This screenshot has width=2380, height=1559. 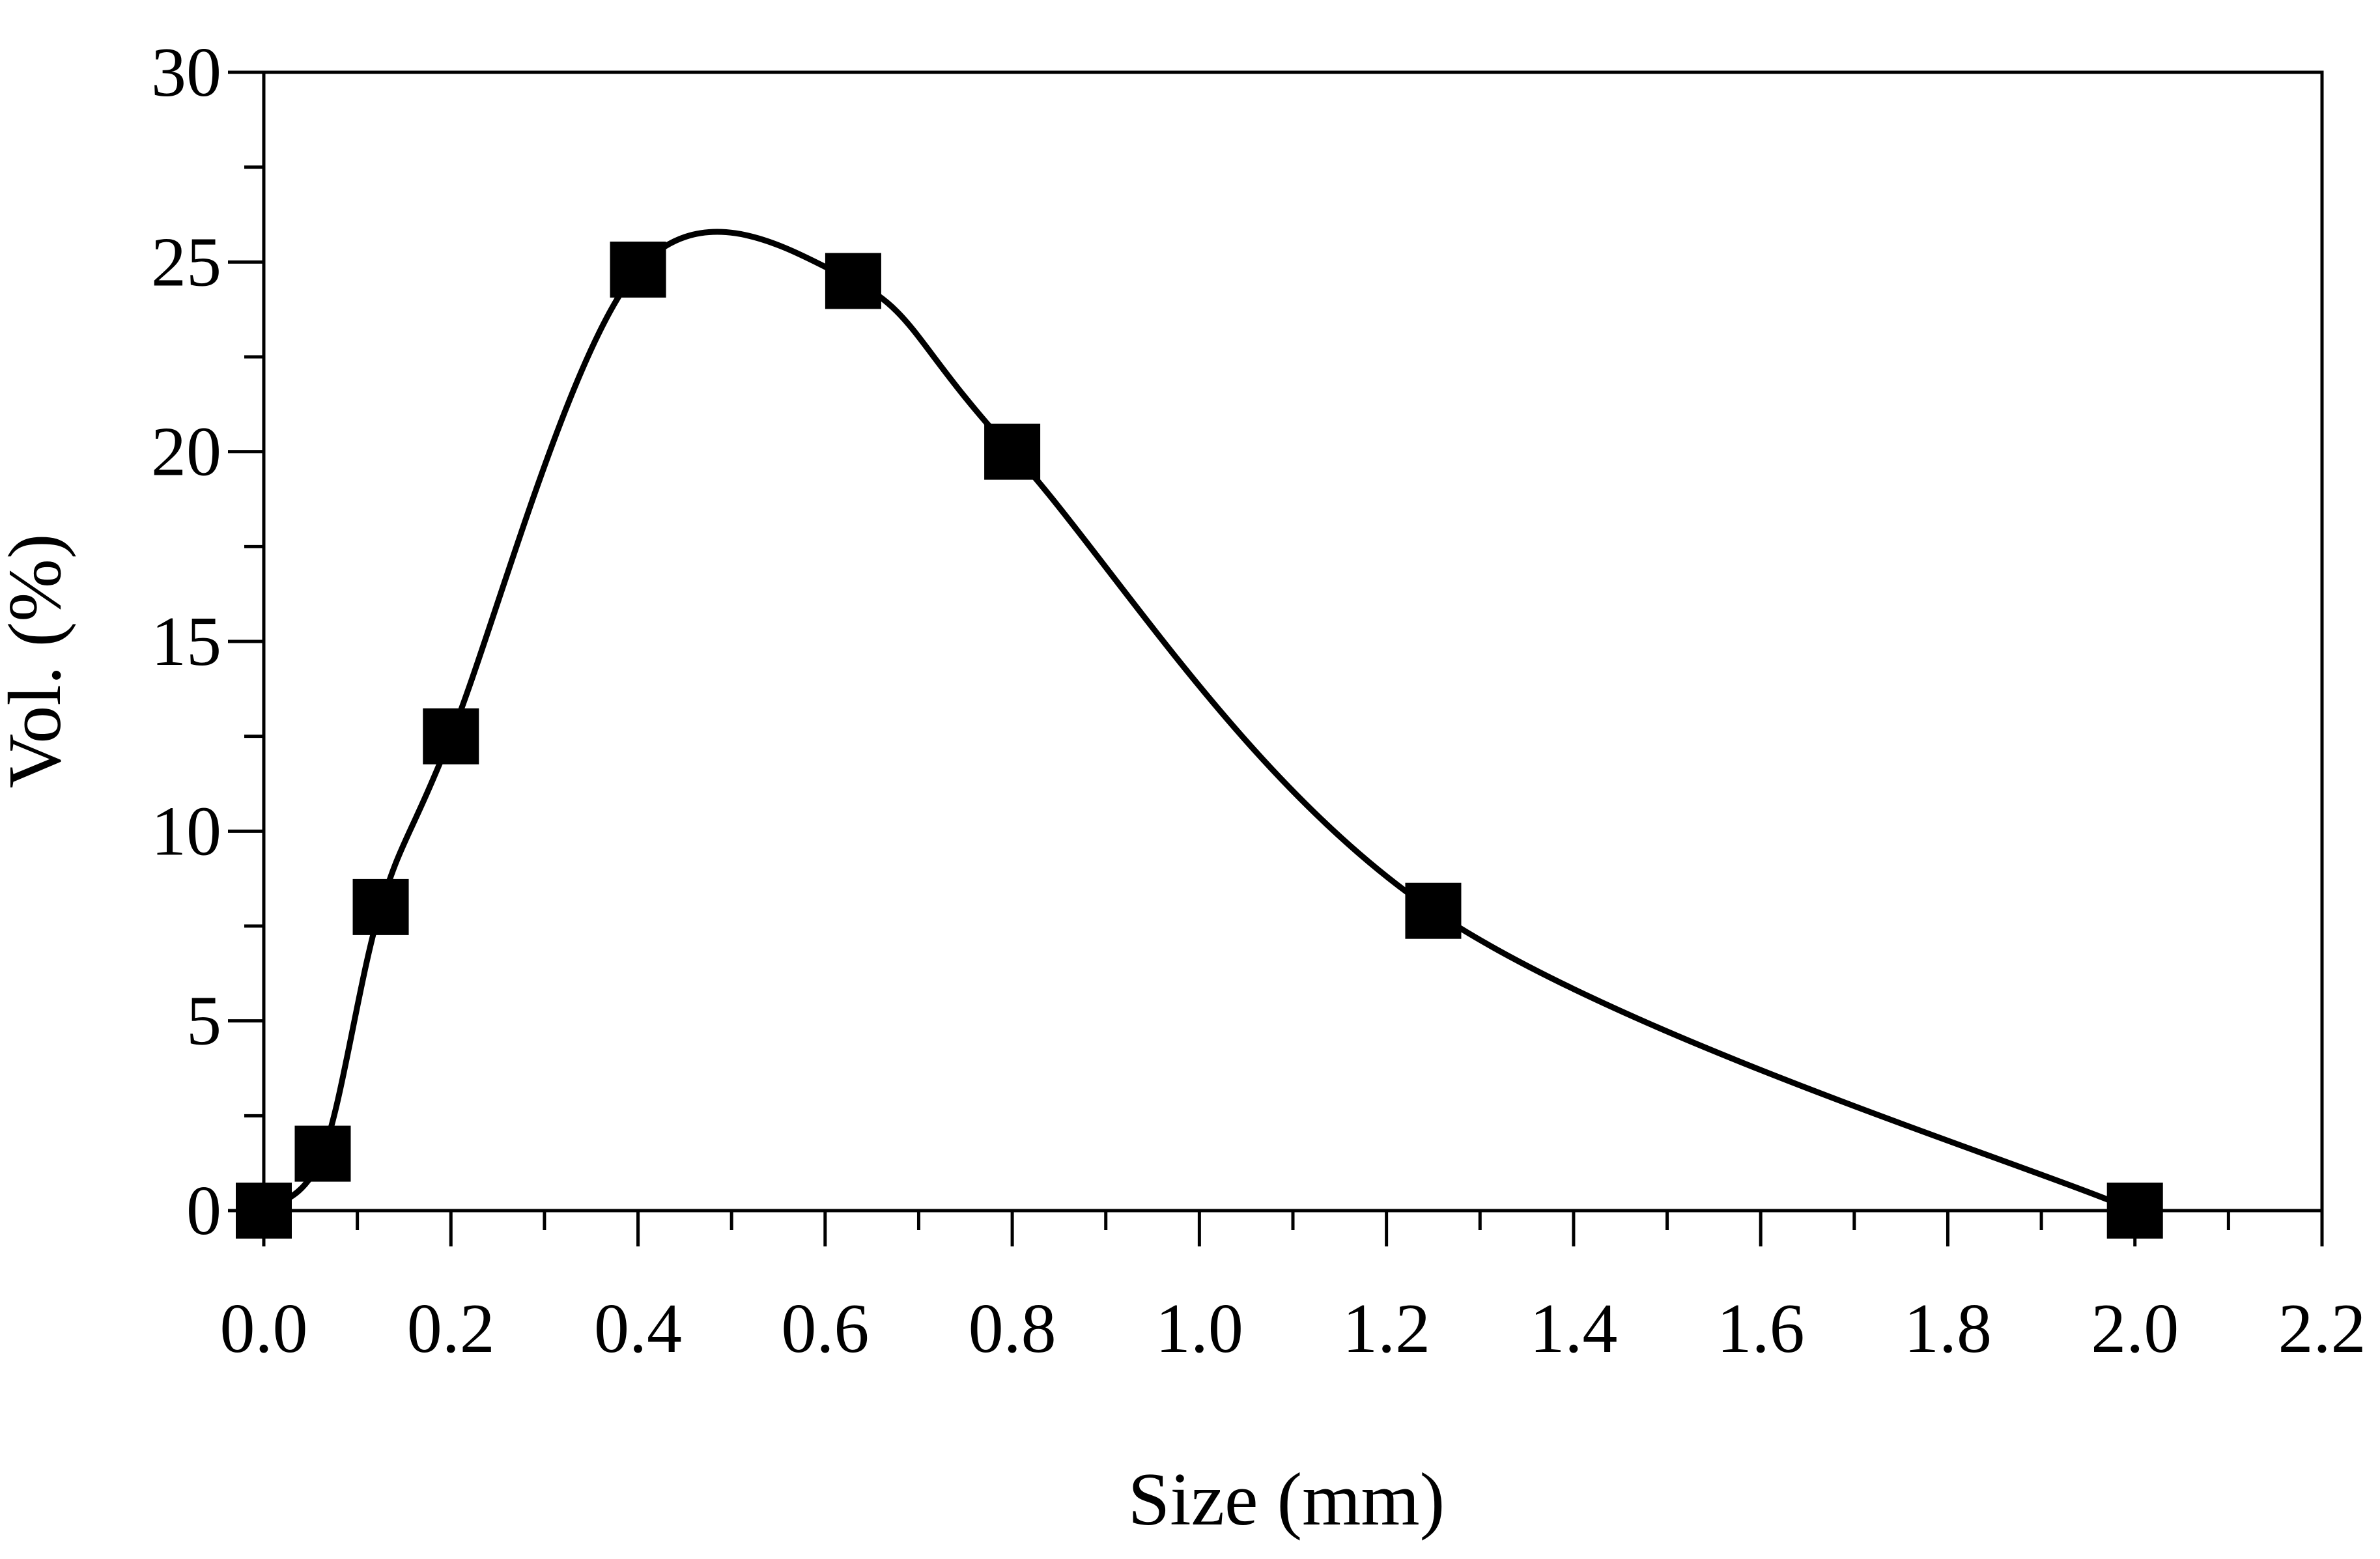 What do you see at coordinates (1199, 1329) in the screenshot?
I see `x-tick-label: 1.0` at bounding box center [1199, 1329].